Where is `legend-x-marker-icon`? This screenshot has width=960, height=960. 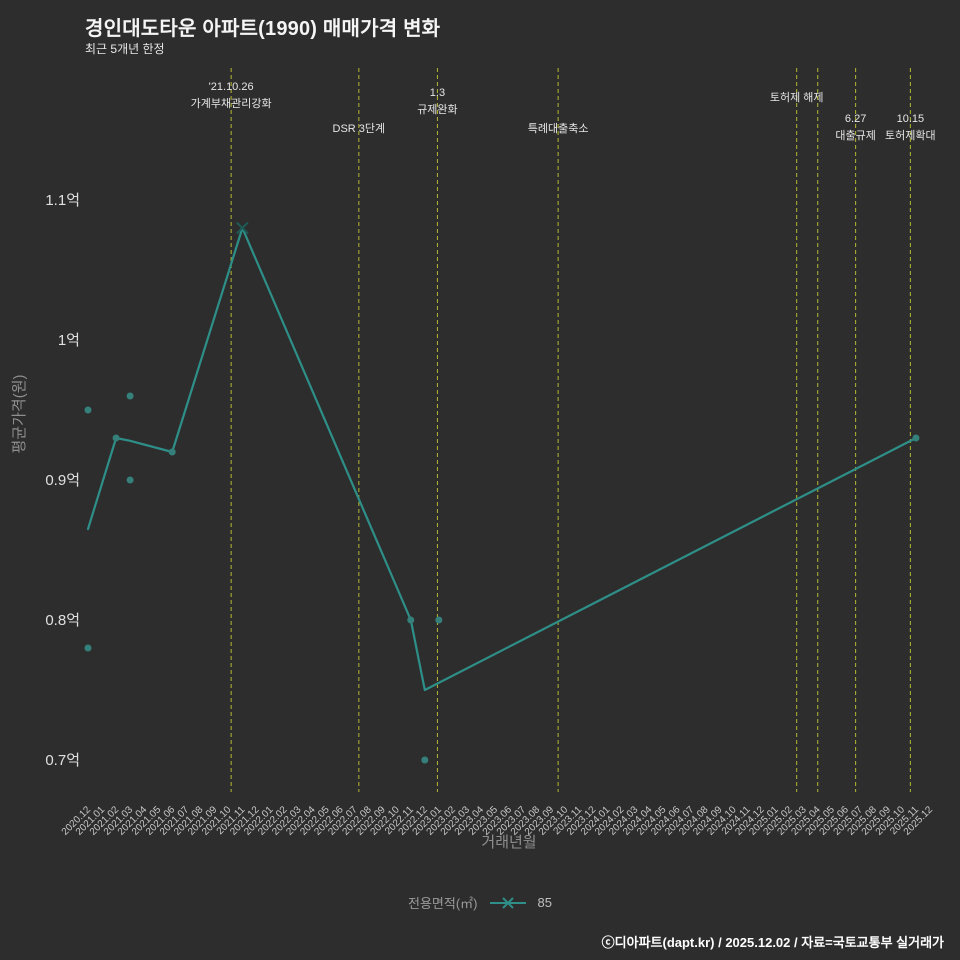 legend-x-marker-icon is located at coordinates (507, 902).